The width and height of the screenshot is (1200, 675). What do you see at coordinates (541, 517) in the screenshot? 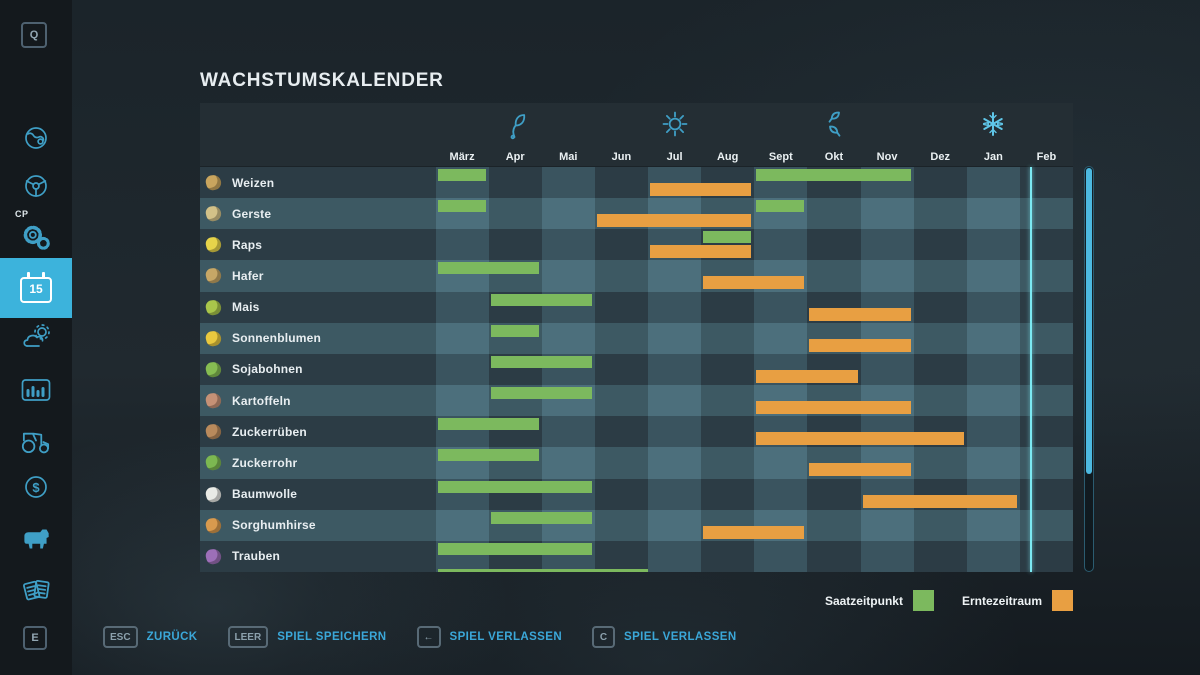
I see `sorghumhirse-sow-bar` at bounding box center [541, 517].